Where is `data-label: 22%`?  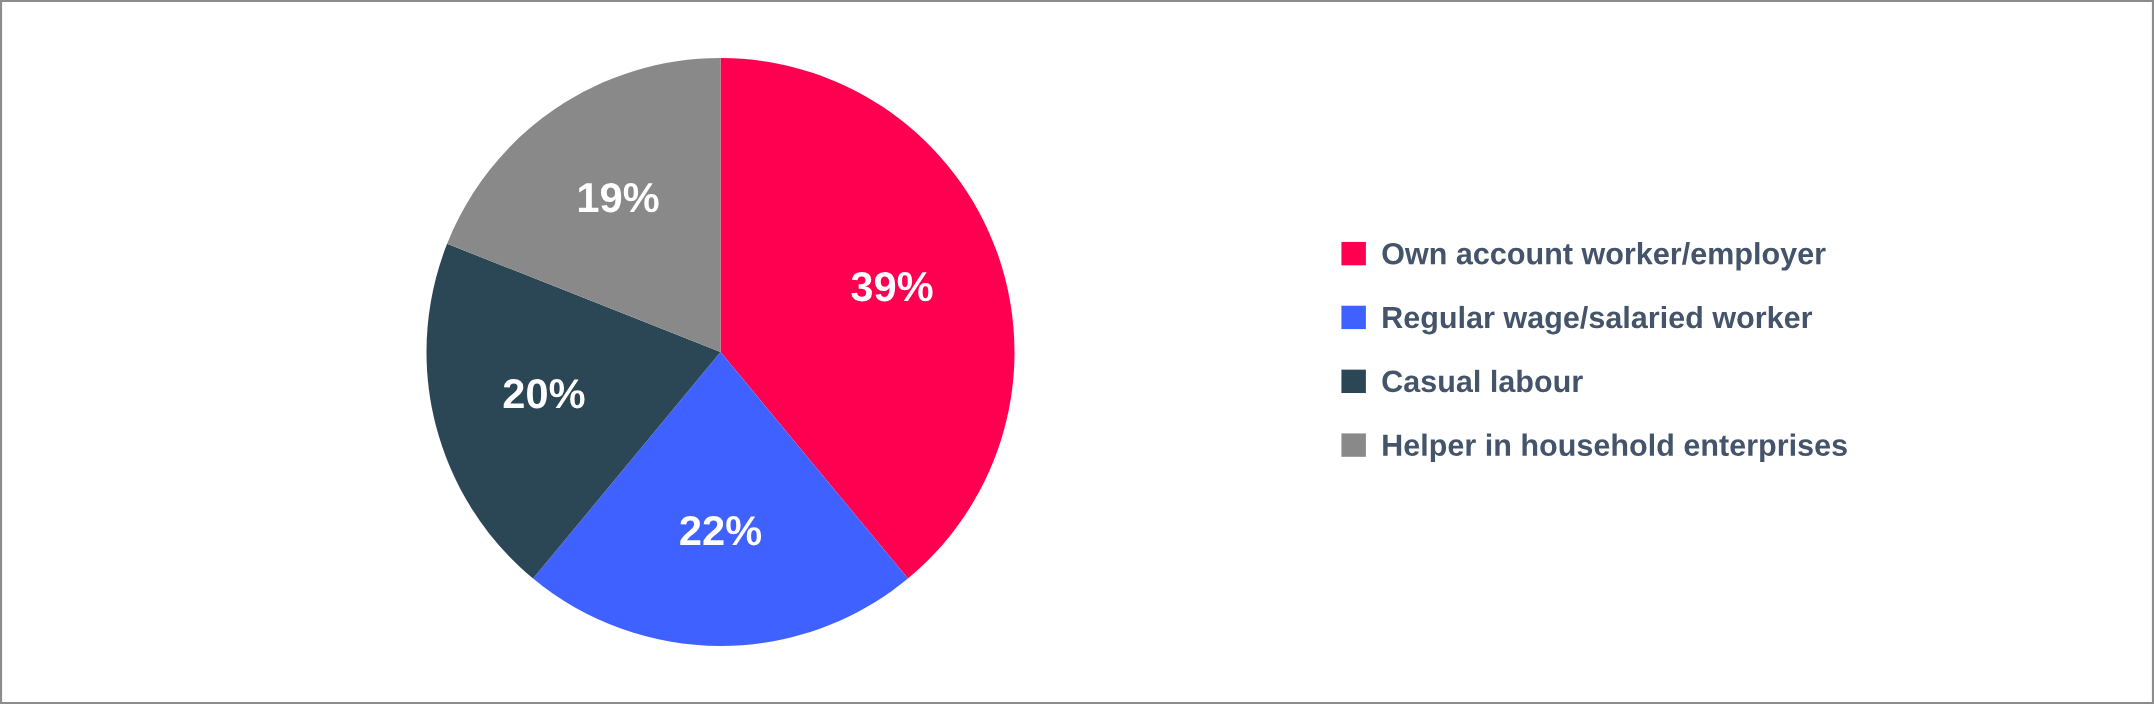 data-label: 22% is located at coordinates (721, 530).